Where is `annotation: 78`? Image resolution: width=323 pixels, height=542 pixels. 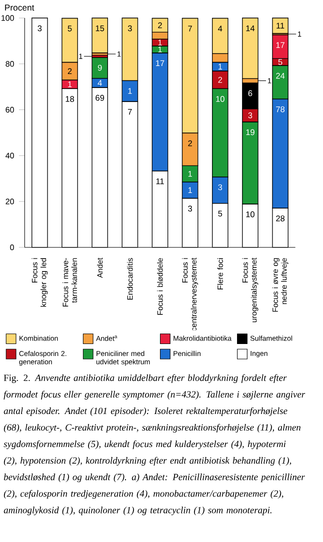
annotation: 78 is located at coordinates (280, 109).